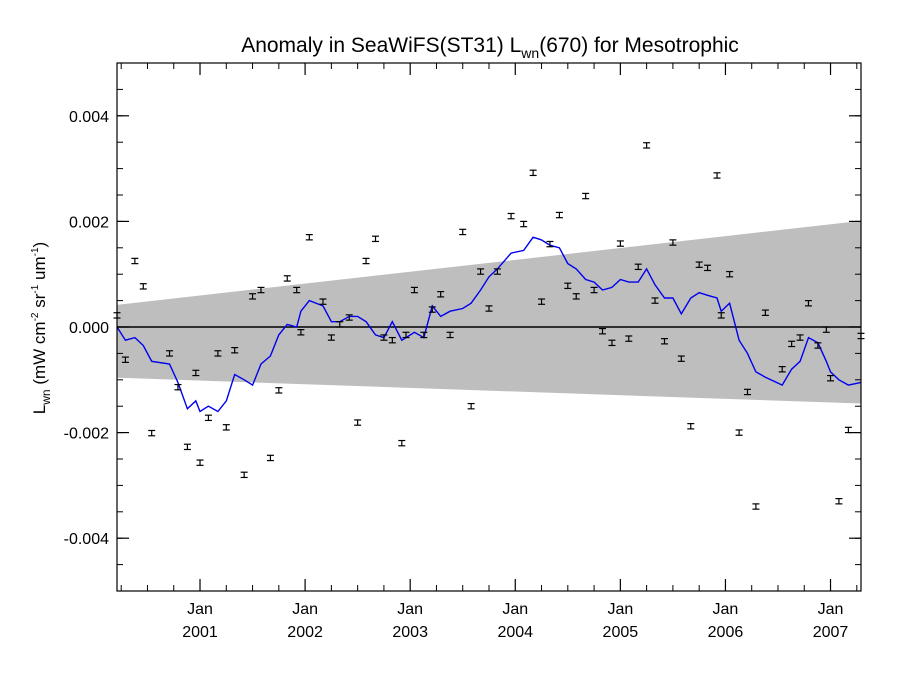 This screenshot has height=675, width=900. What do you see at coordinates (86, 434) in the screenshot?
I see `y-tick-label: -0.002` at bounding box center [86, 434].